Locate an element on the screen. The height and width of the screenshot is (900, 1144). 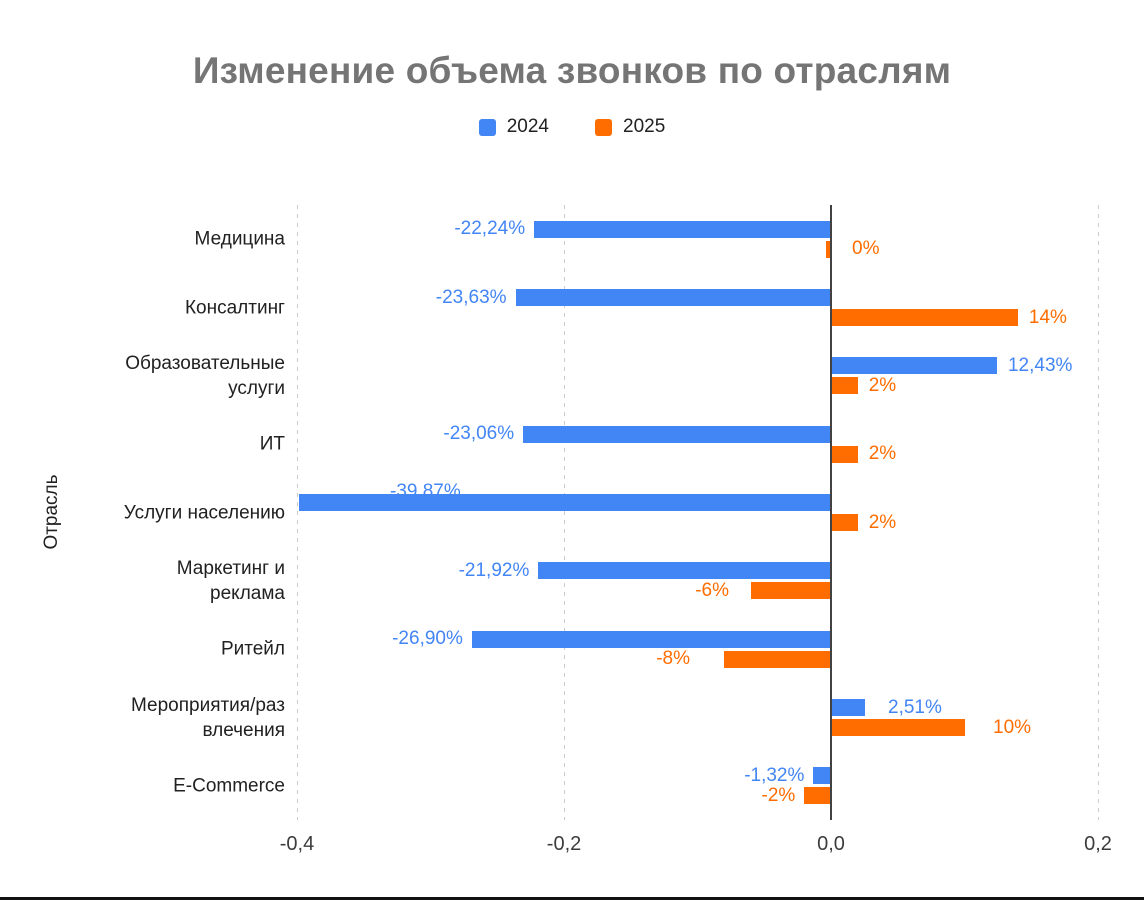
bar-2024-row2 is located at coordinates (914, 366).